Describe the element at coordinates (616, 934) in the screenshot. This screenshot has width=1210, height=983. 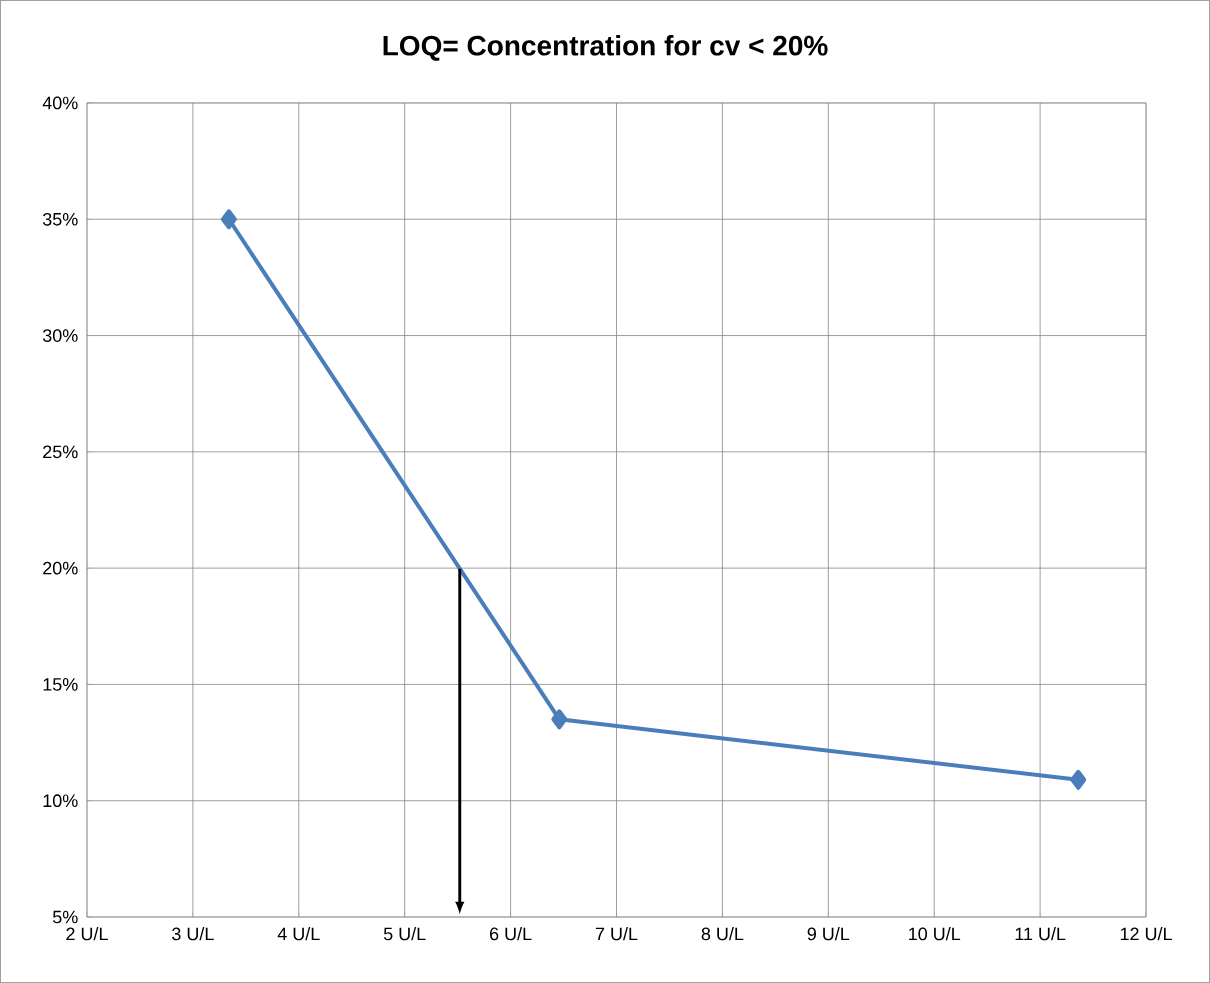
I see `x-tick-label: 7 U/L` at that location.